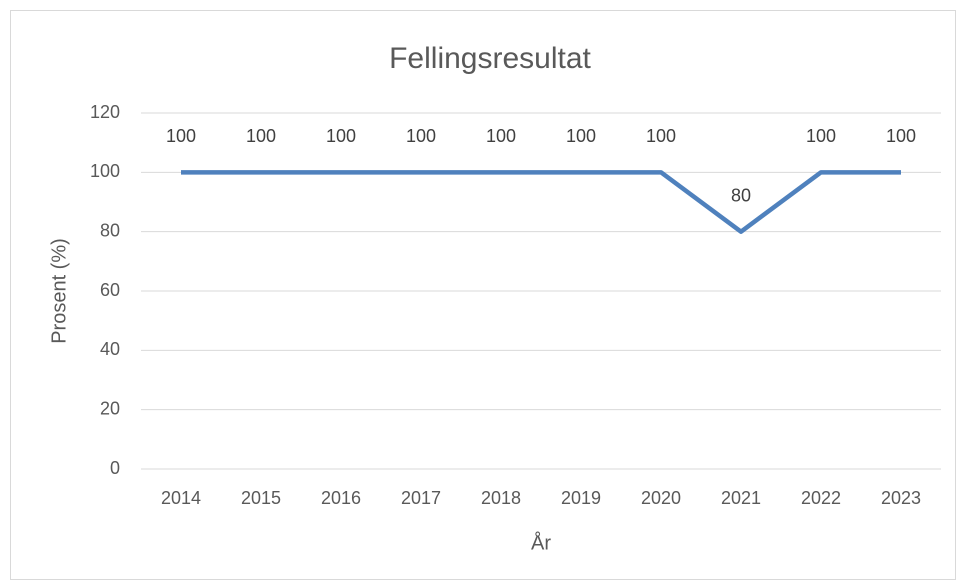  Describe the element at coordinates (501, 498) in the screenshot. I see `x-tick-label: 2018` at that location.